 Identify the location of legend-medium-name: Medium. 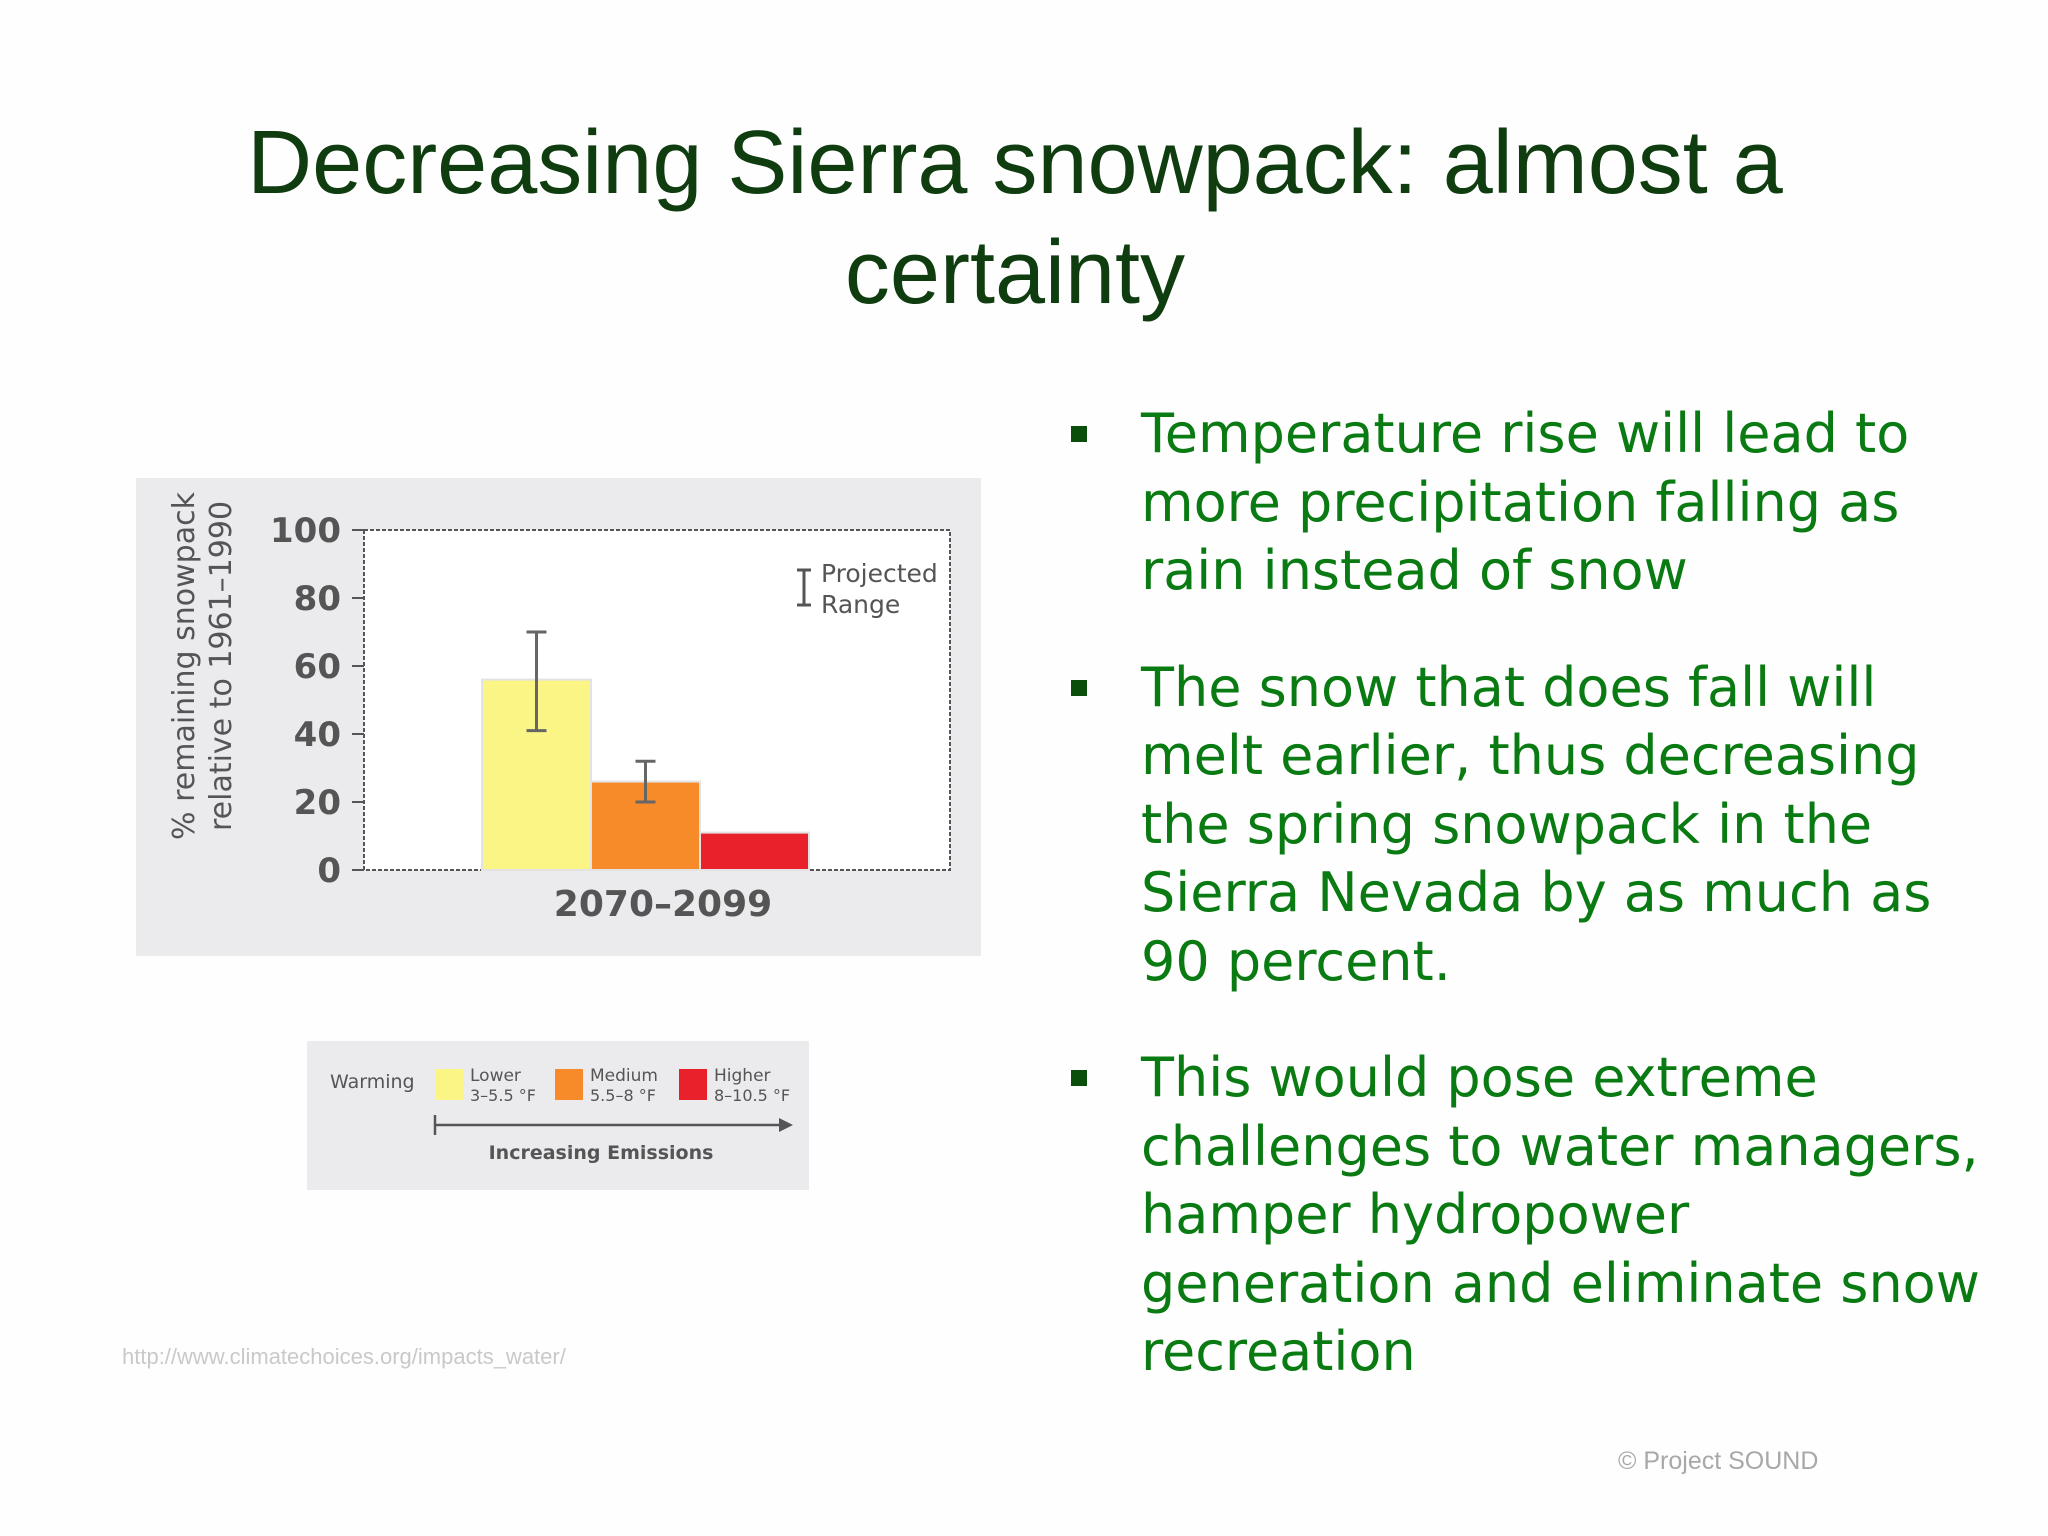
(624, 1076).